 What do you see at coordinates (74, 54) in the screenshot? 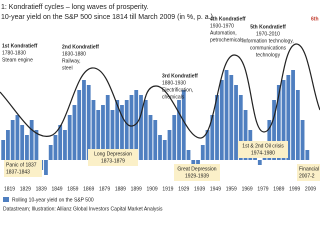
I see `wave-period: 1830-1880` at bounding box center [74, 54].